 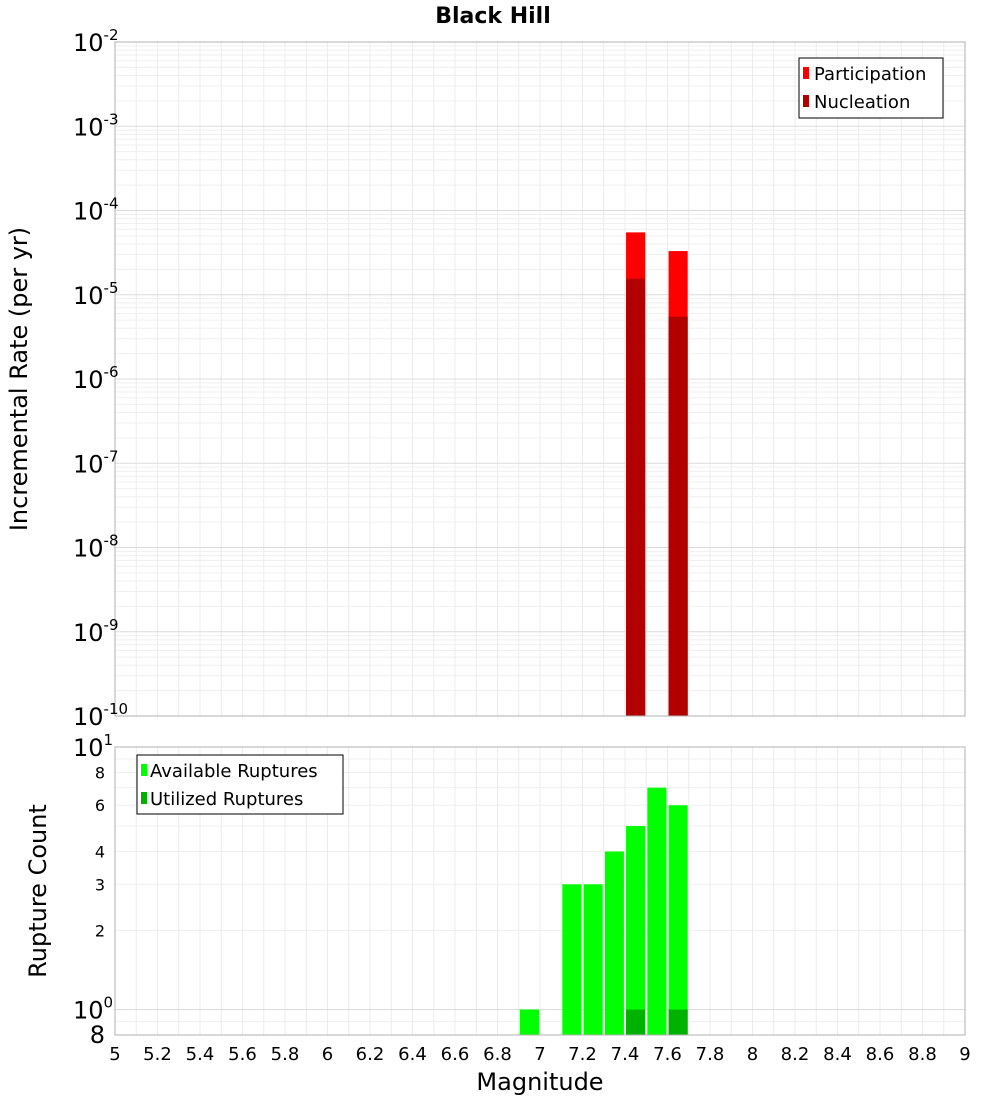 What do you see at coordinates (96, 41) in the screenshot?
I see `rate-y-tick-label: 10⁻²` at bounding box center [96, 41].